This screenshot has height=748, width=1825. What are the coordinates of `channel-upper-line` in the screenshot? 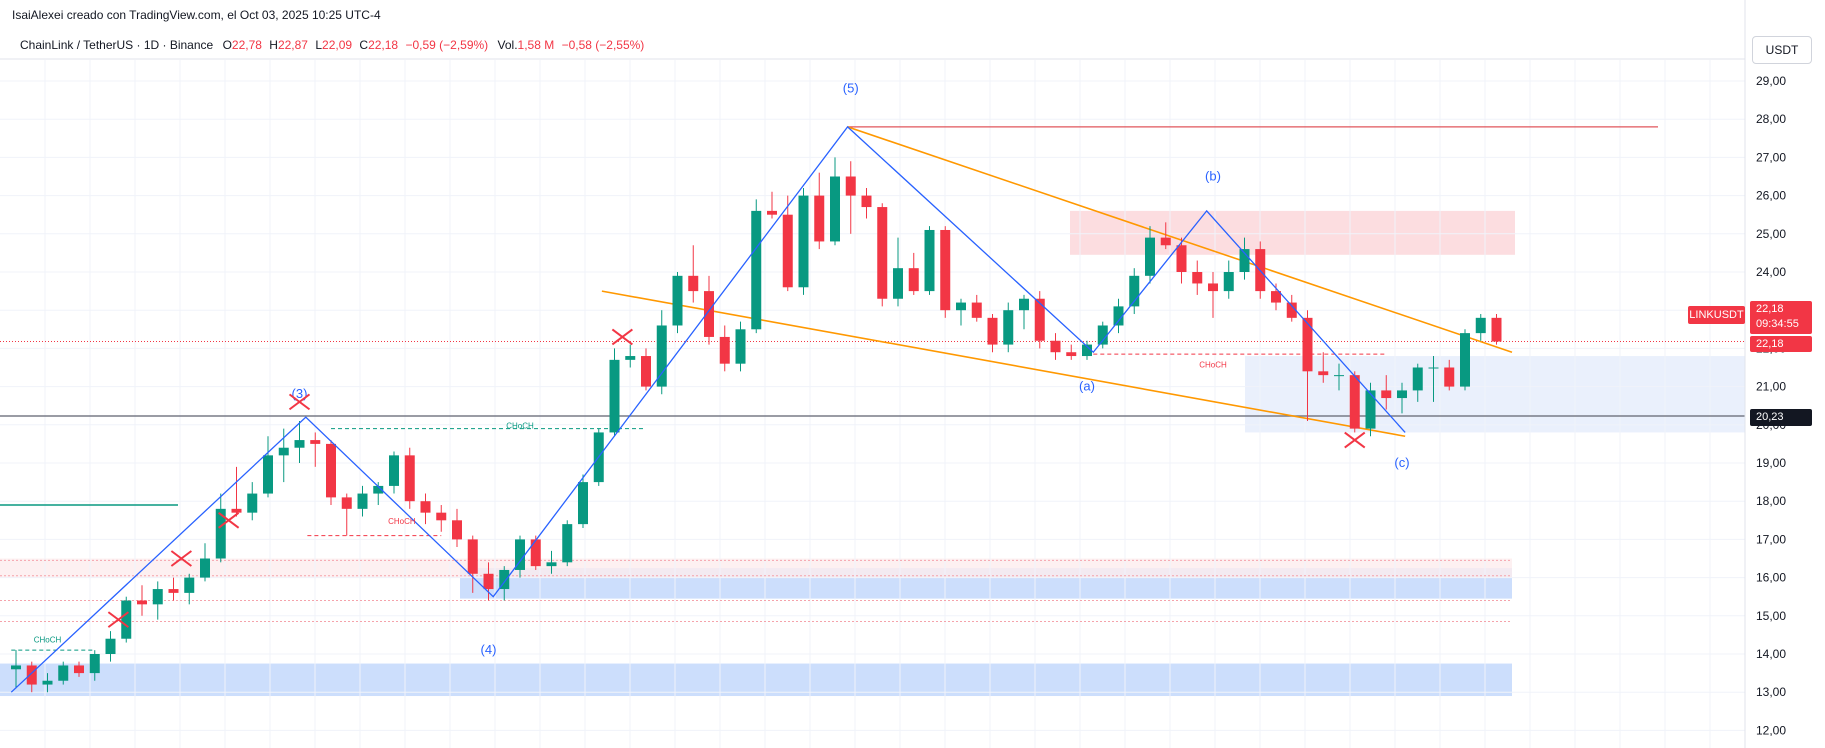 It's located at (1180, 239).